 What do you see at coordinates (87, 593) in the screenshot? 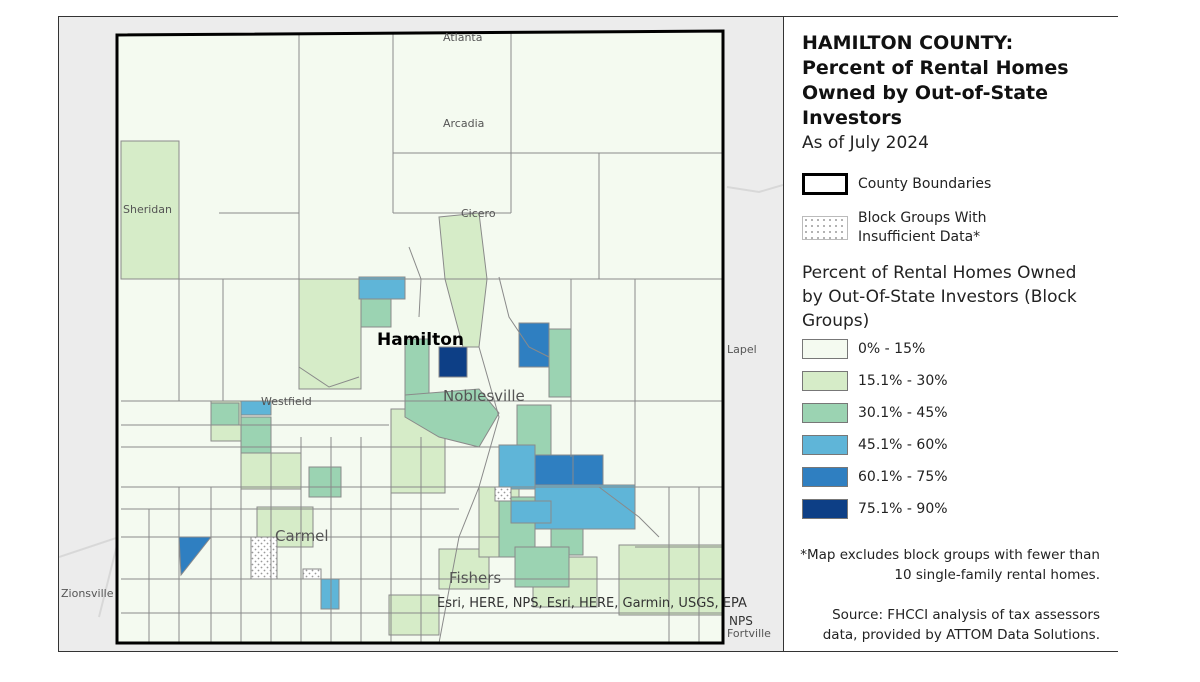
I see `place-label-zionsville: Zionsville` at bounding box center [87, 593].